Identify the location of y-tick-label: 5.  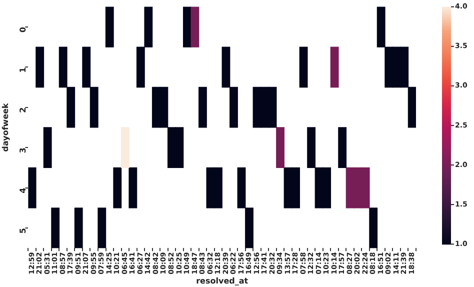
(23, 231).